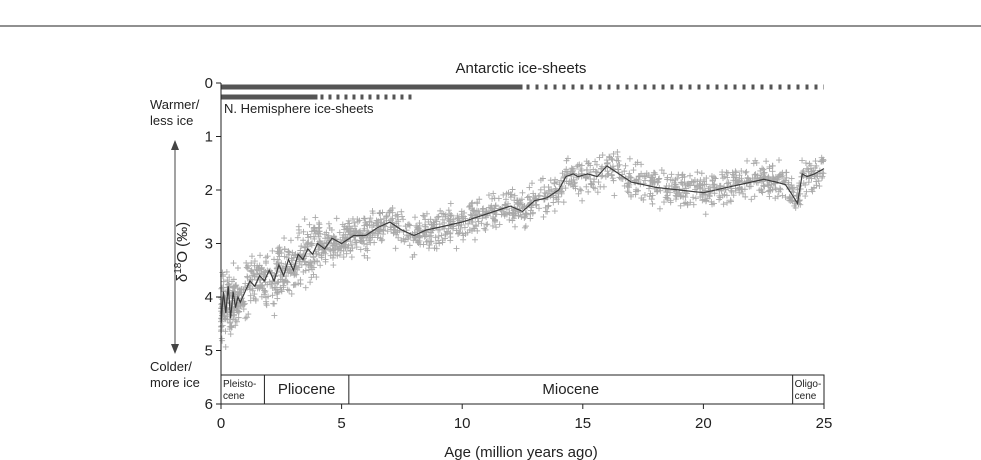 Image resolution: width=981 pixels, height=460 pixels. Describe the element at coordinates (213, 244) in the screenshot. I see `y-axis-ticks: 0 1 2 3 4 5 6` at that location.